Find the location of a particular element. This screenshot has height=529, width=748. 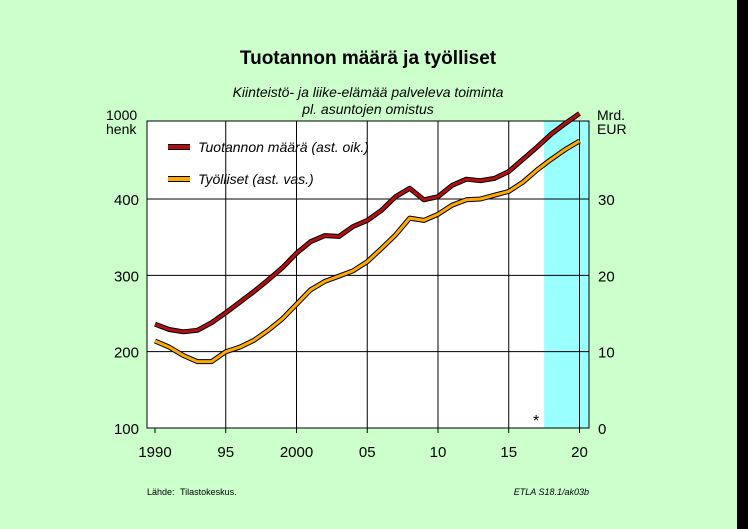

chart-code: ETLA S18.1/ak03b is located at coordinates (551, 492).